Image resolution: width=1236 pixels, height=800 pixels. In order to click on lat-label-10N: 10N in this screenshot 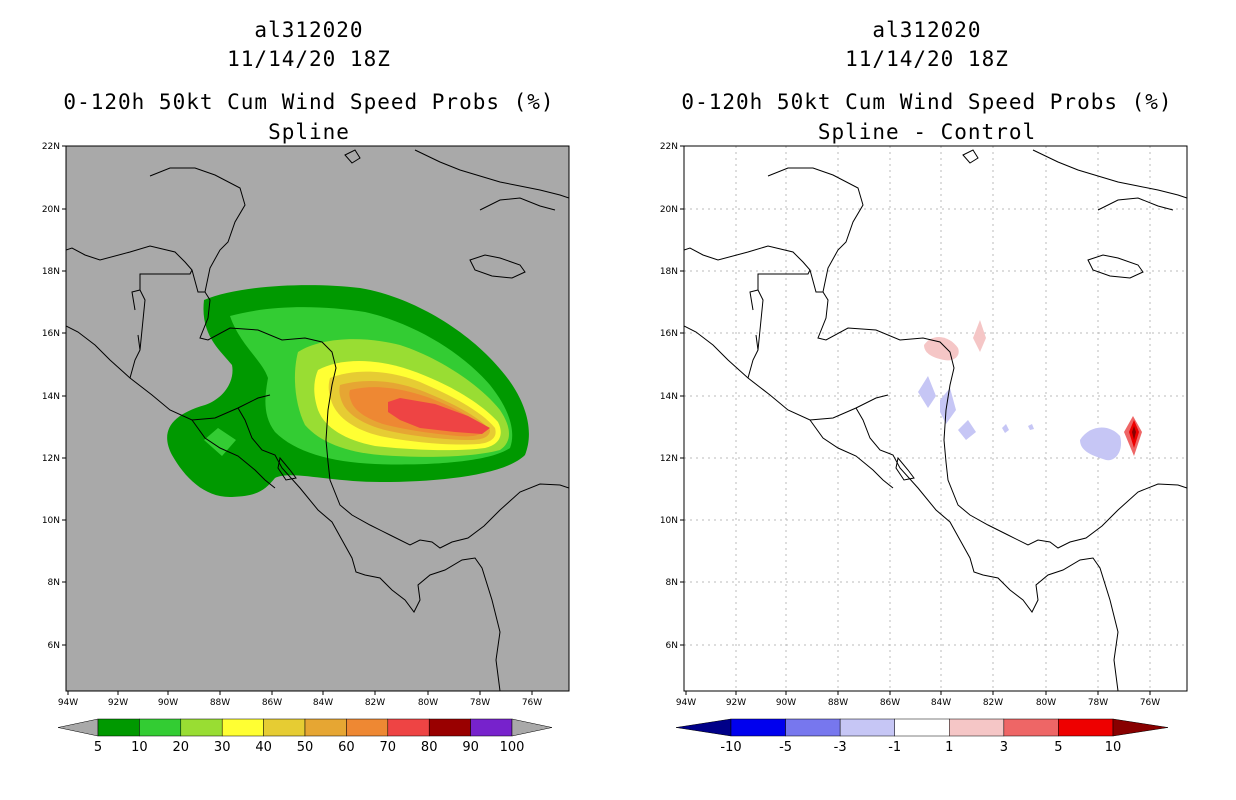, I will do `click(669, 521)`.